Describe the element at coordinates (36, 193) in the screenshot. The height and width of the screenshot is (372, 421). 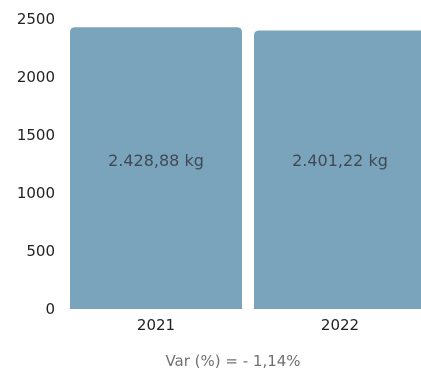
I see `y-tick-label: 1000` at that location.